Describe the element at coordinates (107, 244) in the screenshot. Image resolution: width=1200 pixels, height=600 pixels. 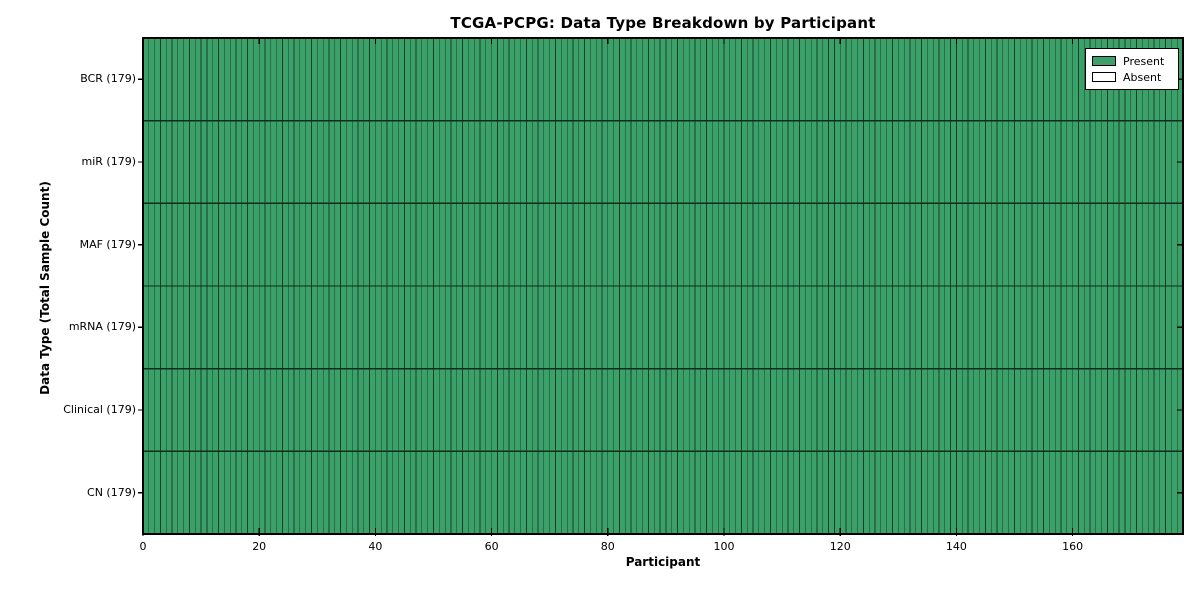
I see `y-tick-label: MAF (179)` at that location.